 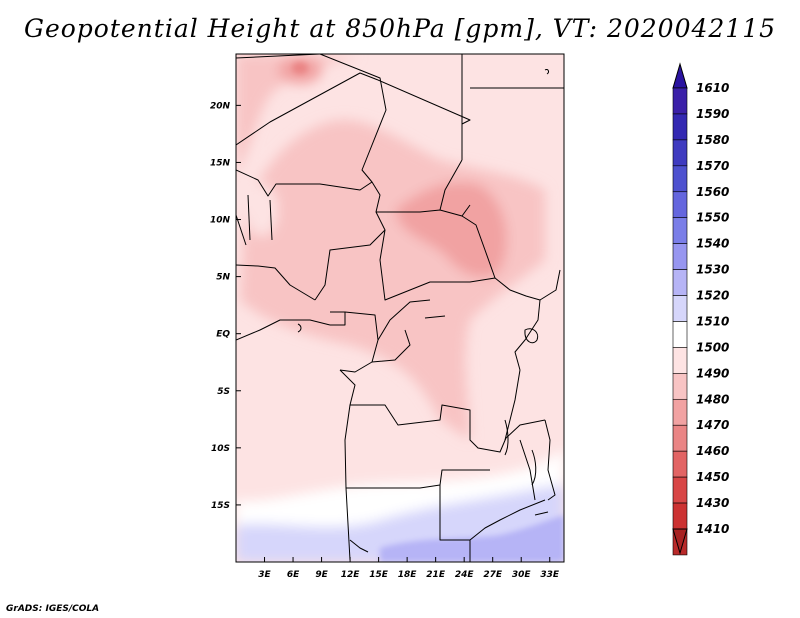 What do you see at coordinates (712, 425) in the screenshot?
I see `colorbar-label: 1470` at bounding box center [712, 425].